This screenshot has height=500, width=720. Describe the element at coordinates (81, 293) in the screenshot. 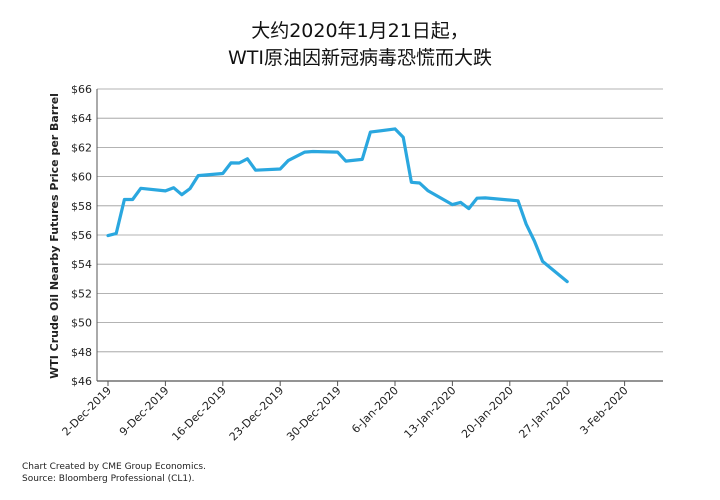

I see `y-tick-label: $52` at that location.